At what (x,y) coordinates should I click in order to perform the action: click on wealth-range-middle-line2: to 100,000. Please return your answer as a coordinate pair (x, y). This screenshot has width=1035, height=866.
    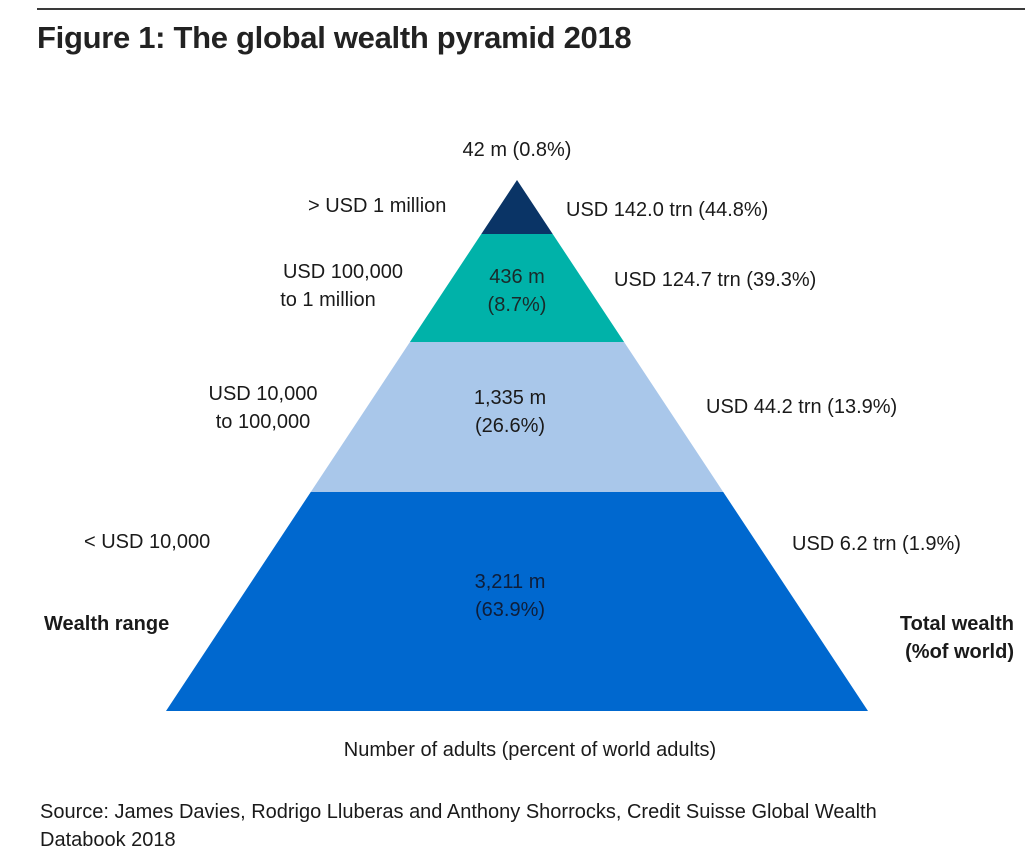
    Looking at the image, I should click on (263, 422).